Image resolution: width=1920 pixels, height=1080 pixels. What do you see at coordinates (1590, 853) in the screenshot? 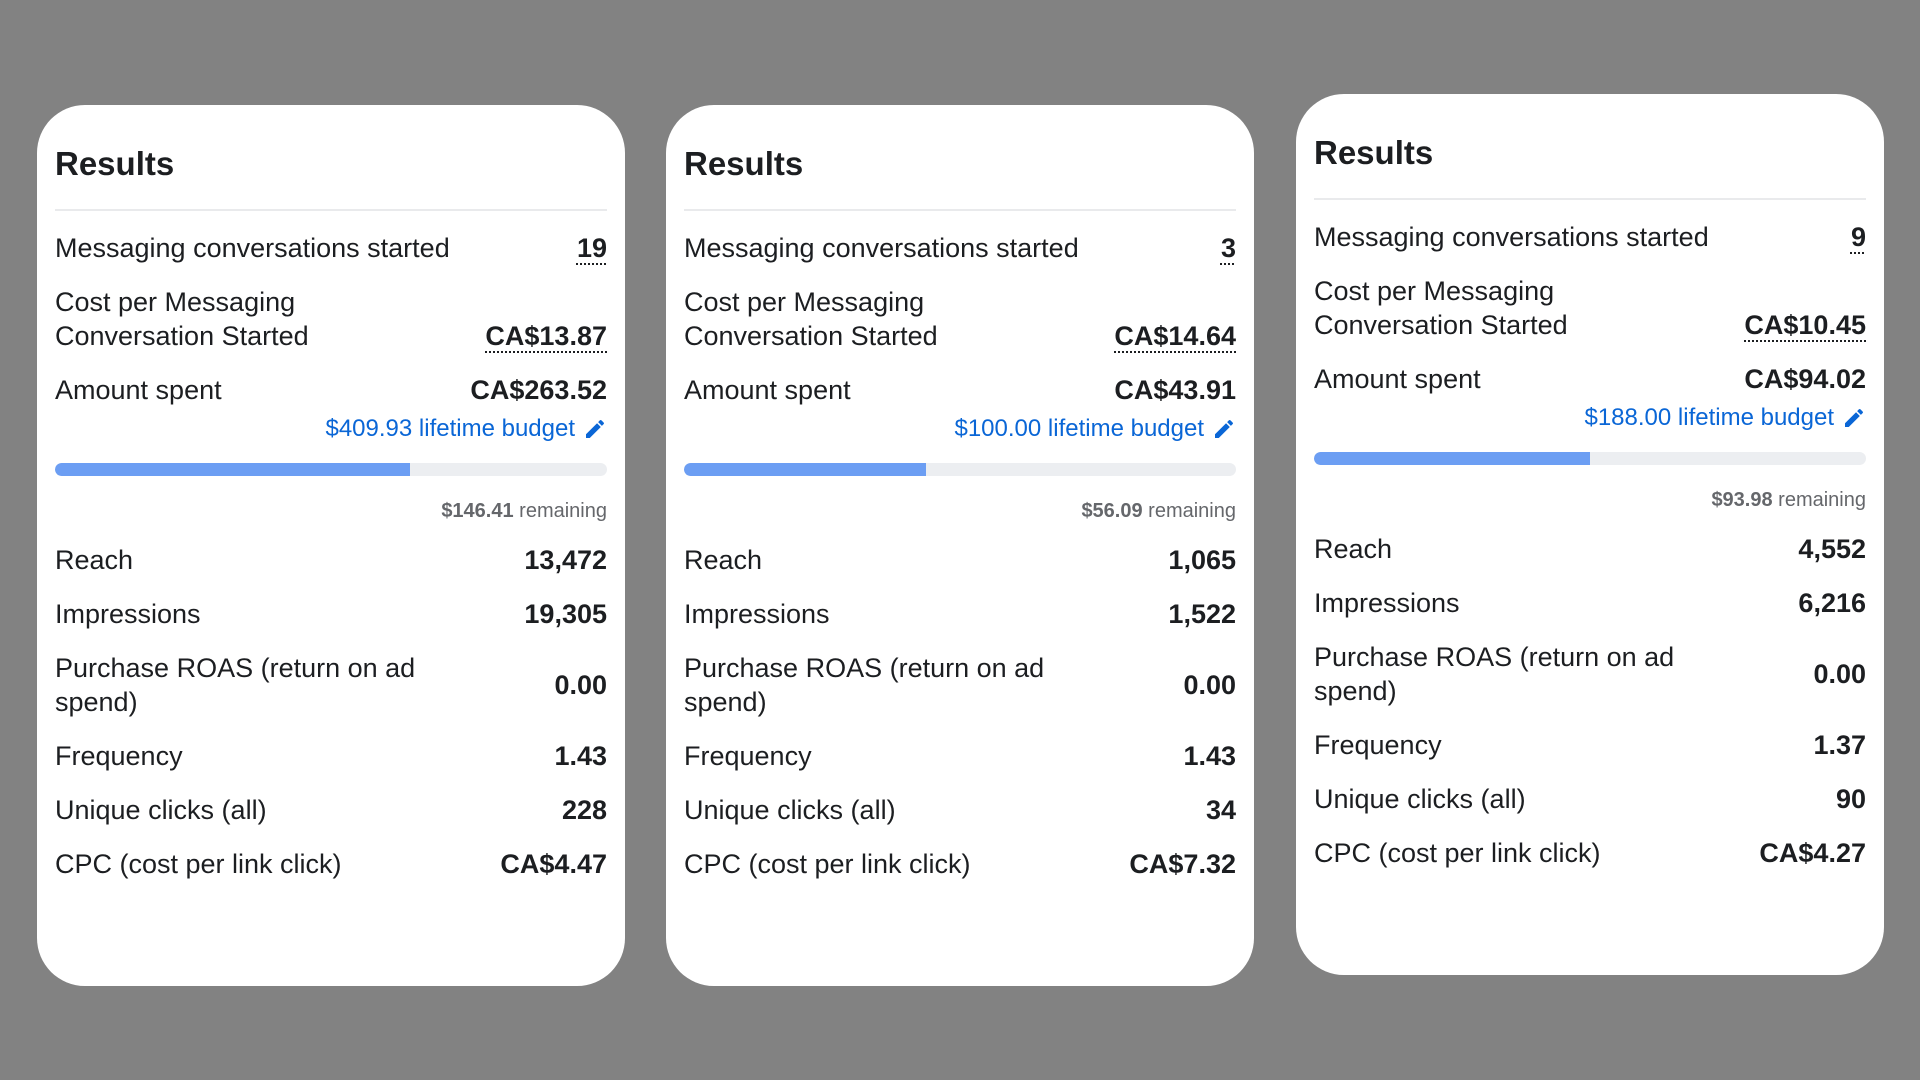
I see `metric-cpc: CPC (cost per link click) CA$4.27` at bounding box center [1590, 853].